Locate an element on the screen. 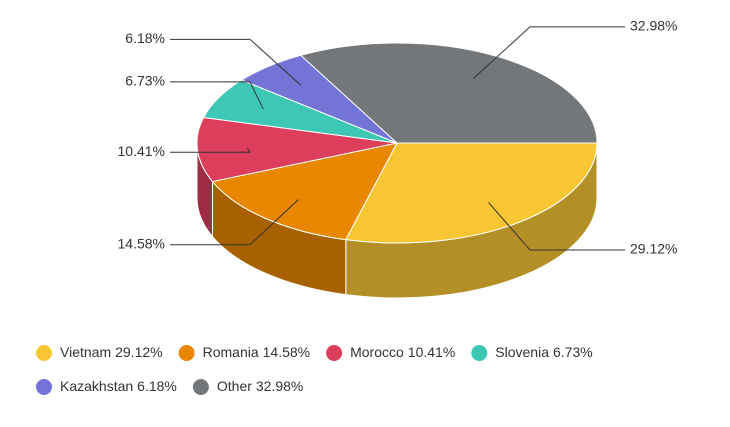 This screenshot has height=427, width=730. legend-value: 6.73% is located at coordinates (573, 352).